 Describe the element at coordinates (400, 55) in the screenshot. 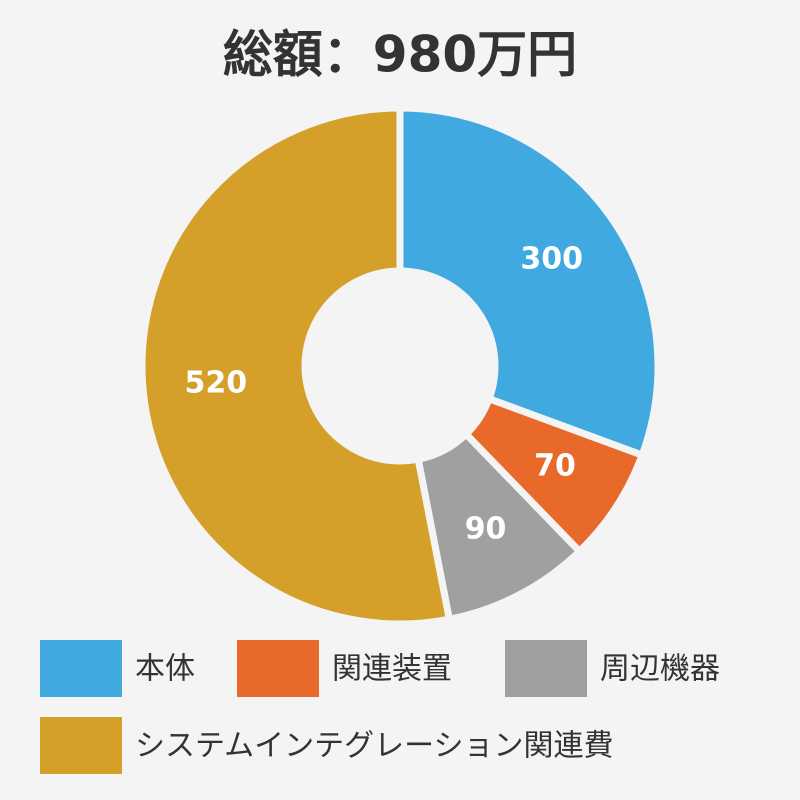

I see `chart-title: 総額：980万円` at that location.